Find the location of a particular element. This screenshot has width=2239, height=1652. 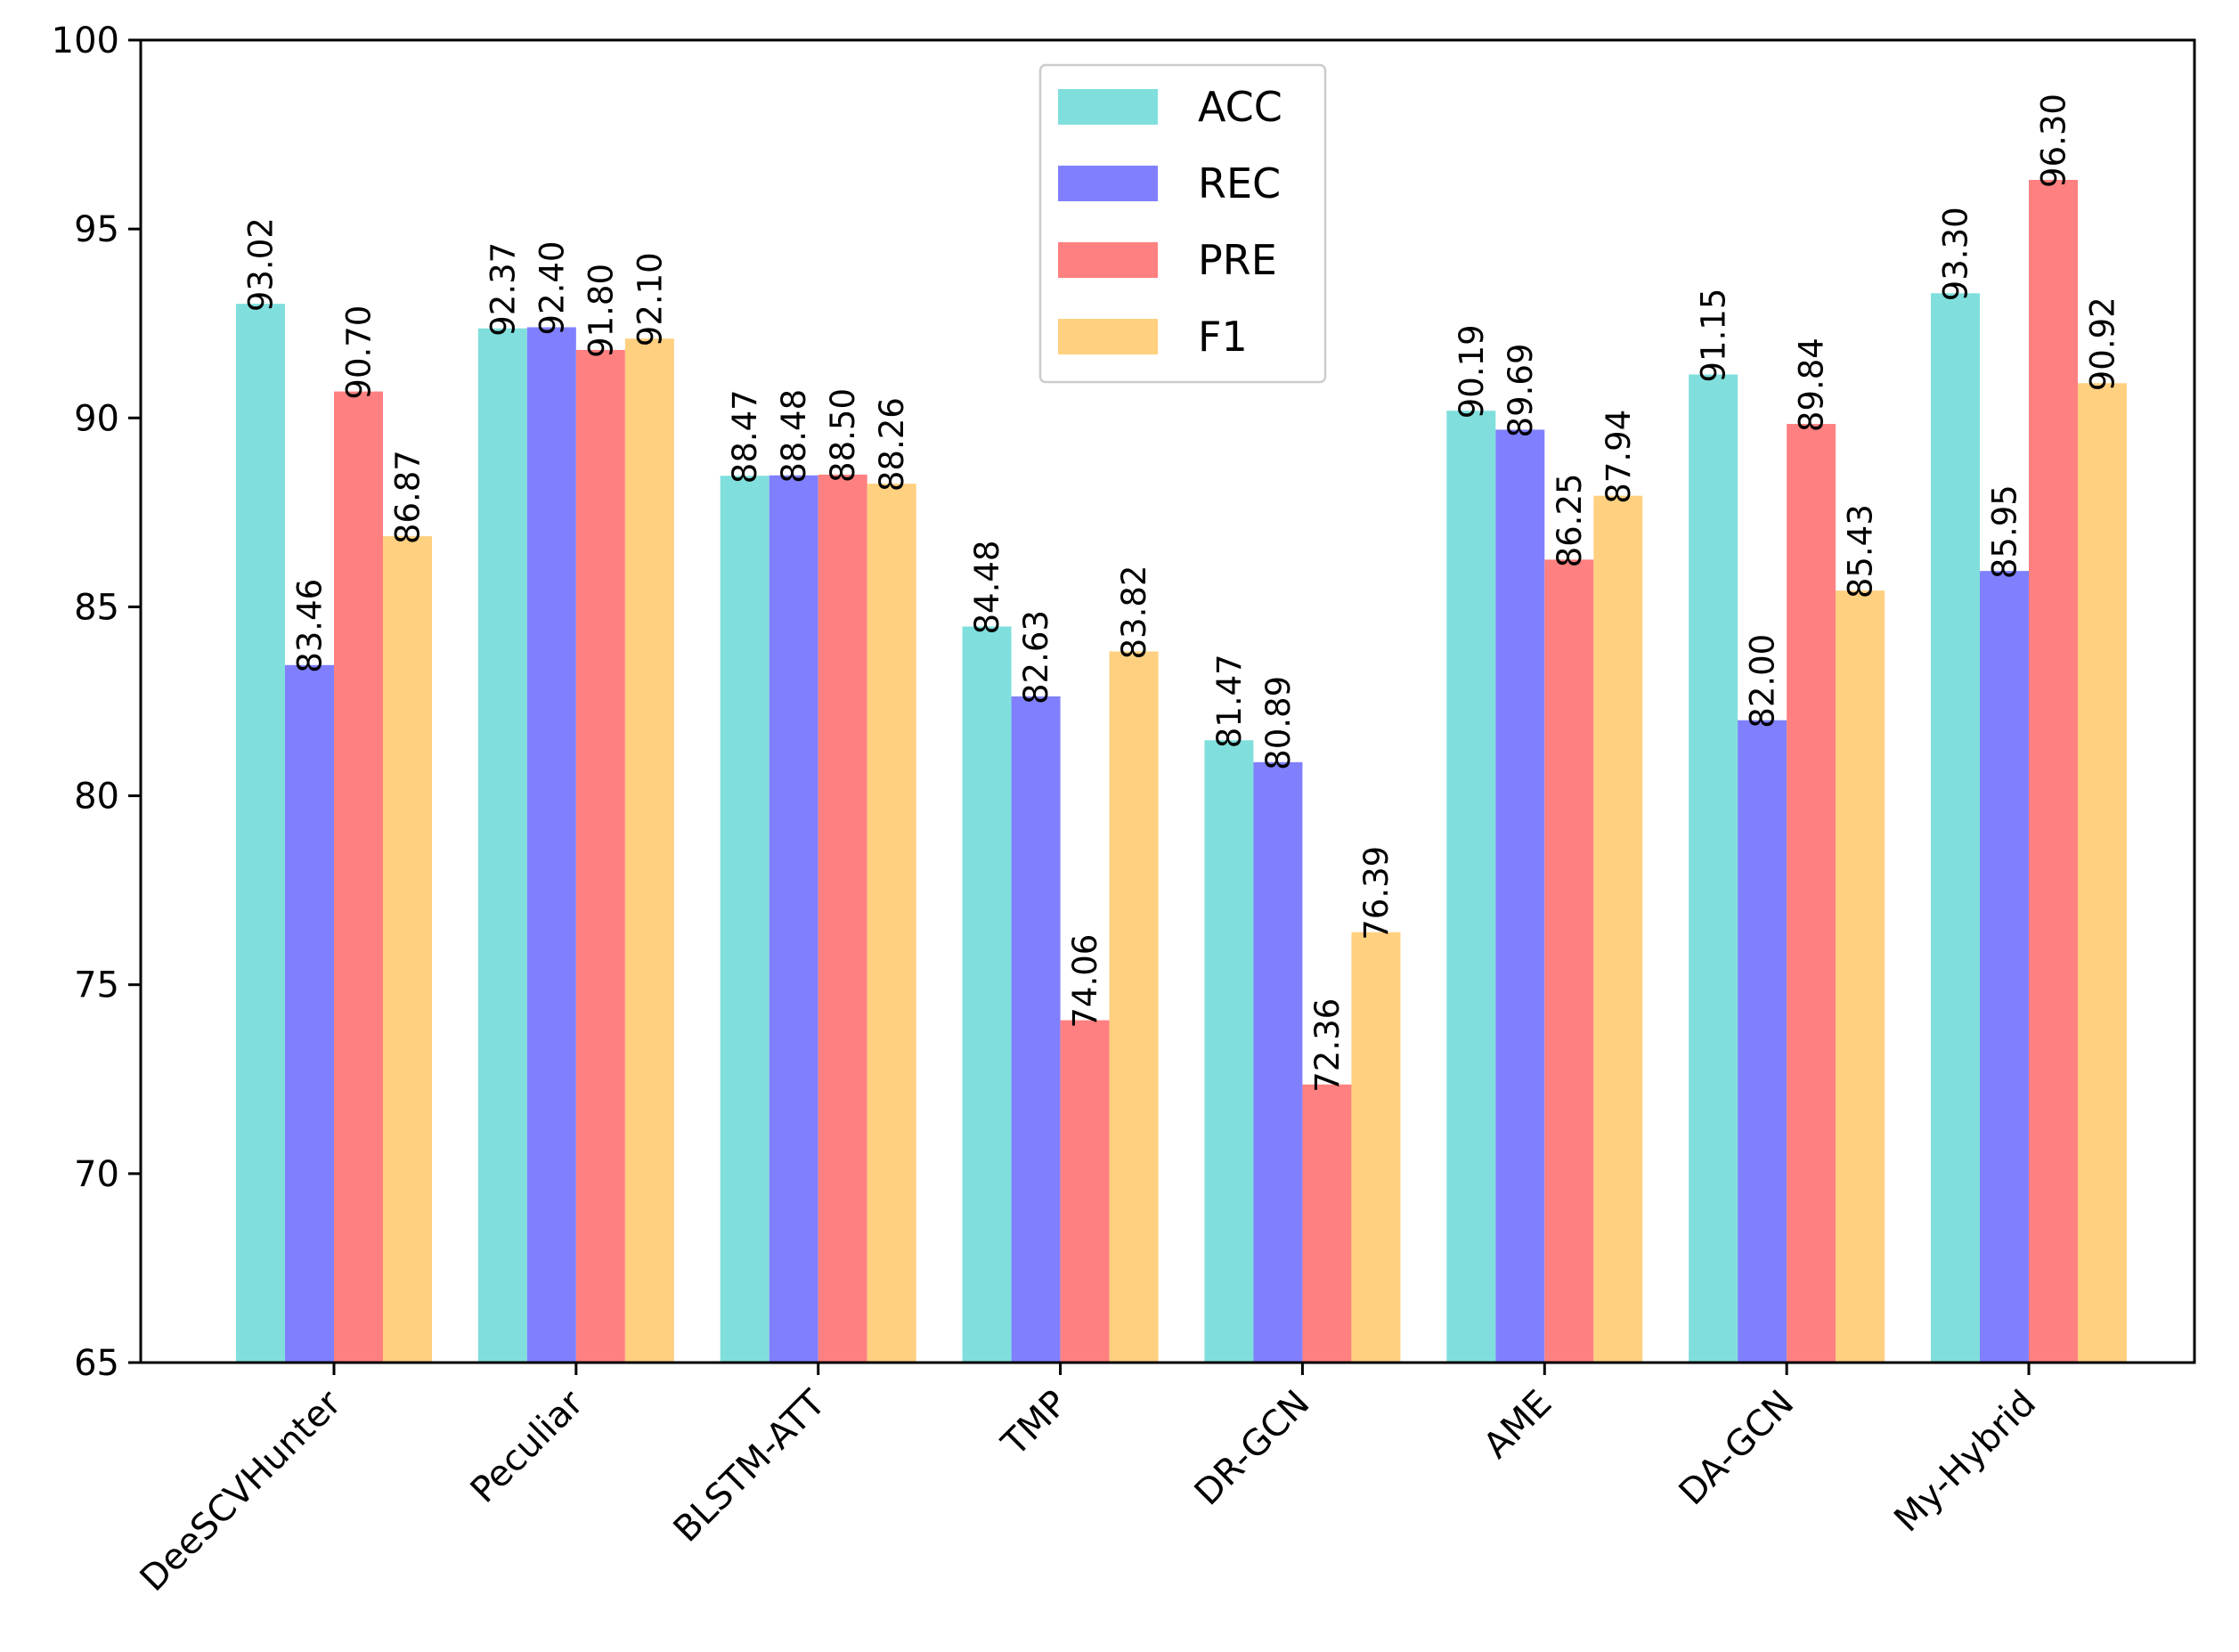

bar-rec-blstm-att is located at coordinates (793, 919).